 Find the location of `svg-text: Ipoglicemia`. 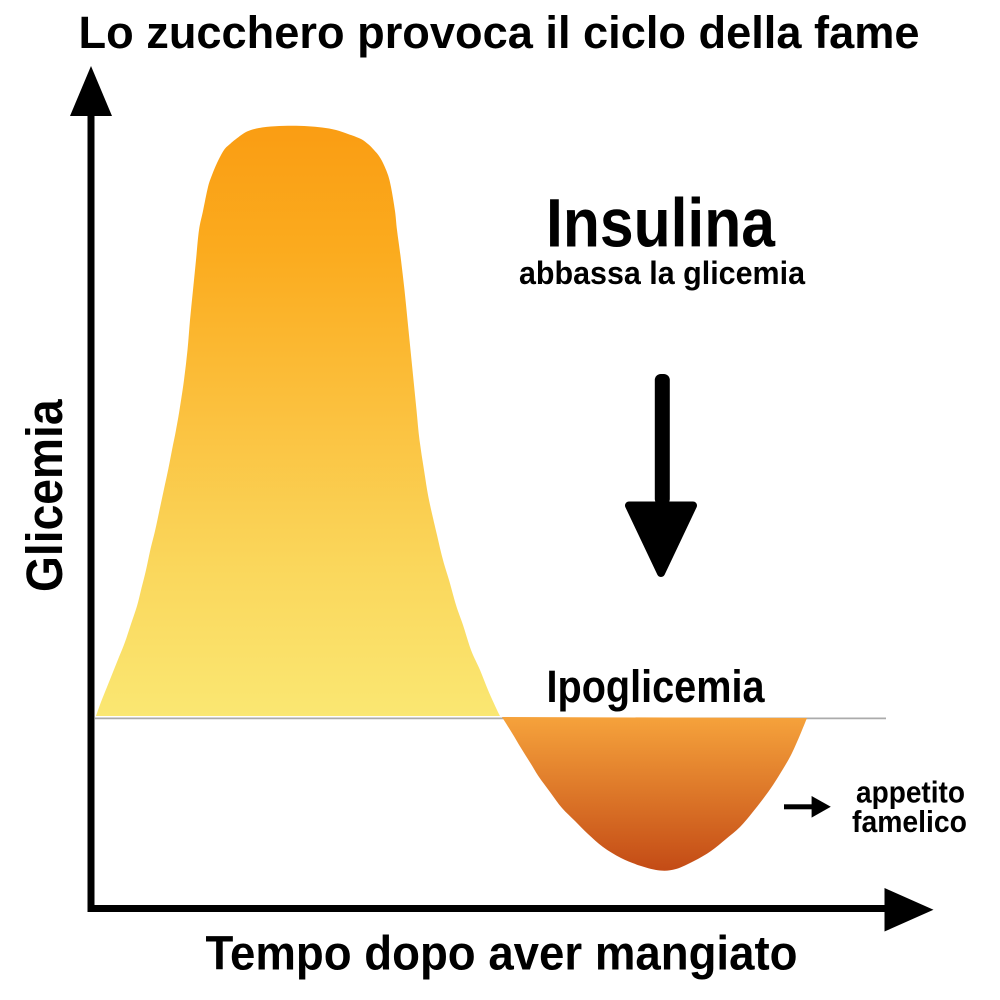

svg-text: Ipoglicemia is located at coordinates (656, 686).